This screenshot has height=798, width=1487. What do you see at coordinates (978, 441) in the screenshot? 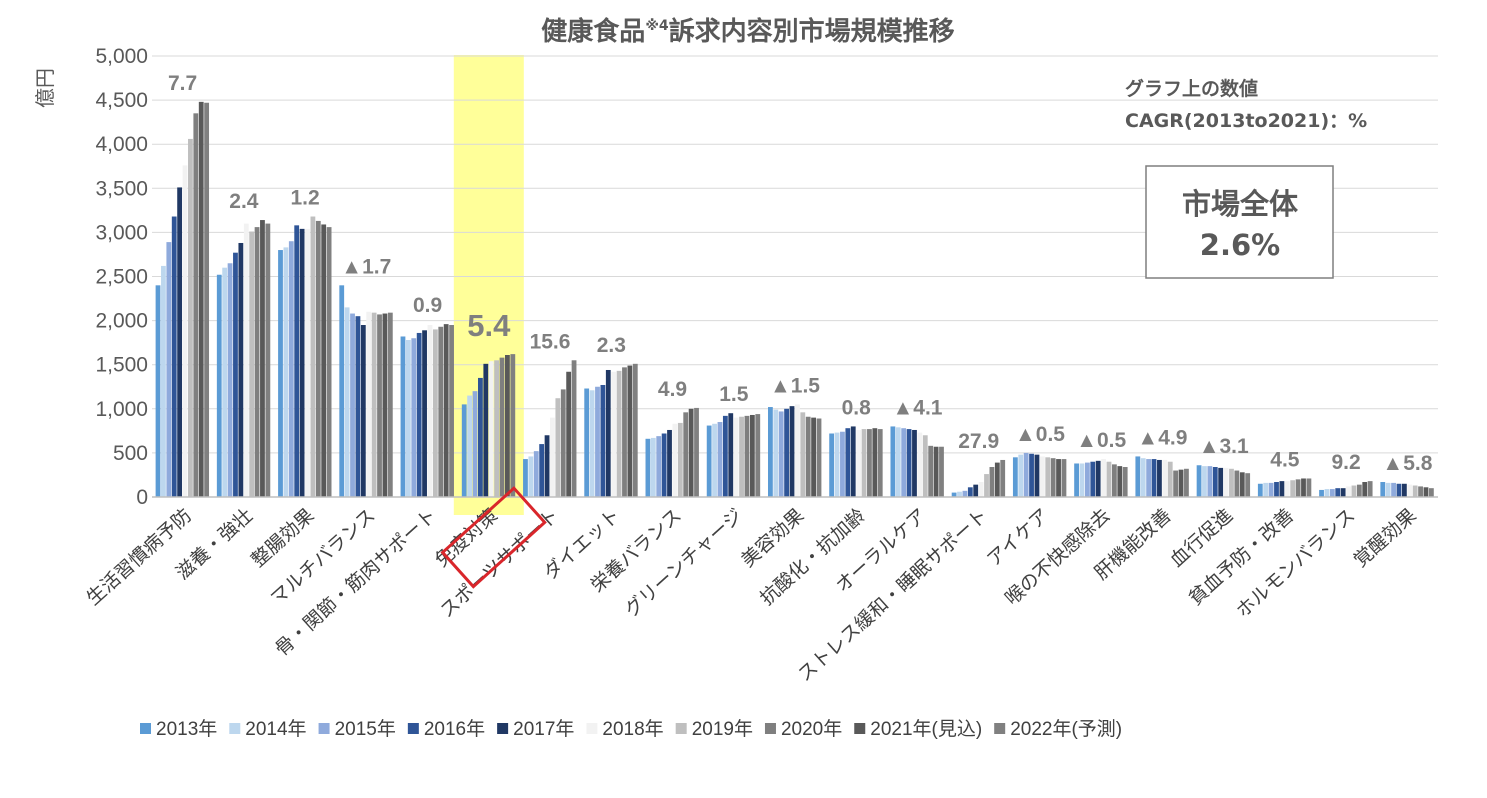
I see `cagr-label: 27.9` at bounding box center [978, 441].